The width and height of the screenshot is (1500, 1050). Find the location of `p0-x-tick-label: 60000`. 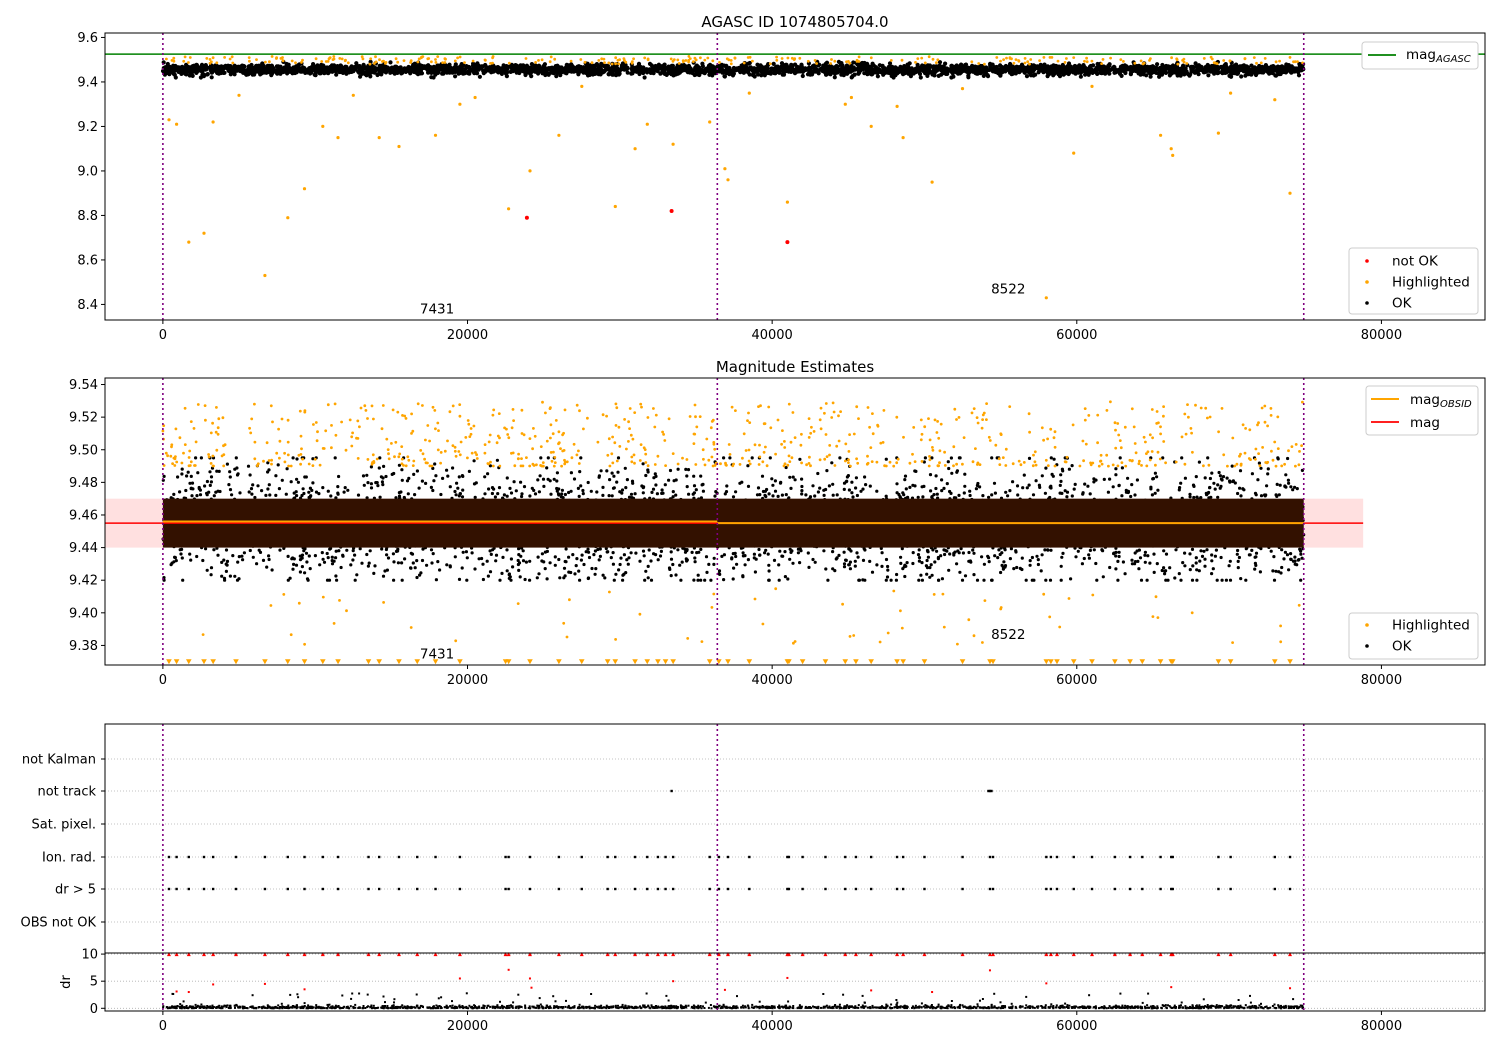

p0-x-tick-label: 60000 is located at coordinates (1076, 335).